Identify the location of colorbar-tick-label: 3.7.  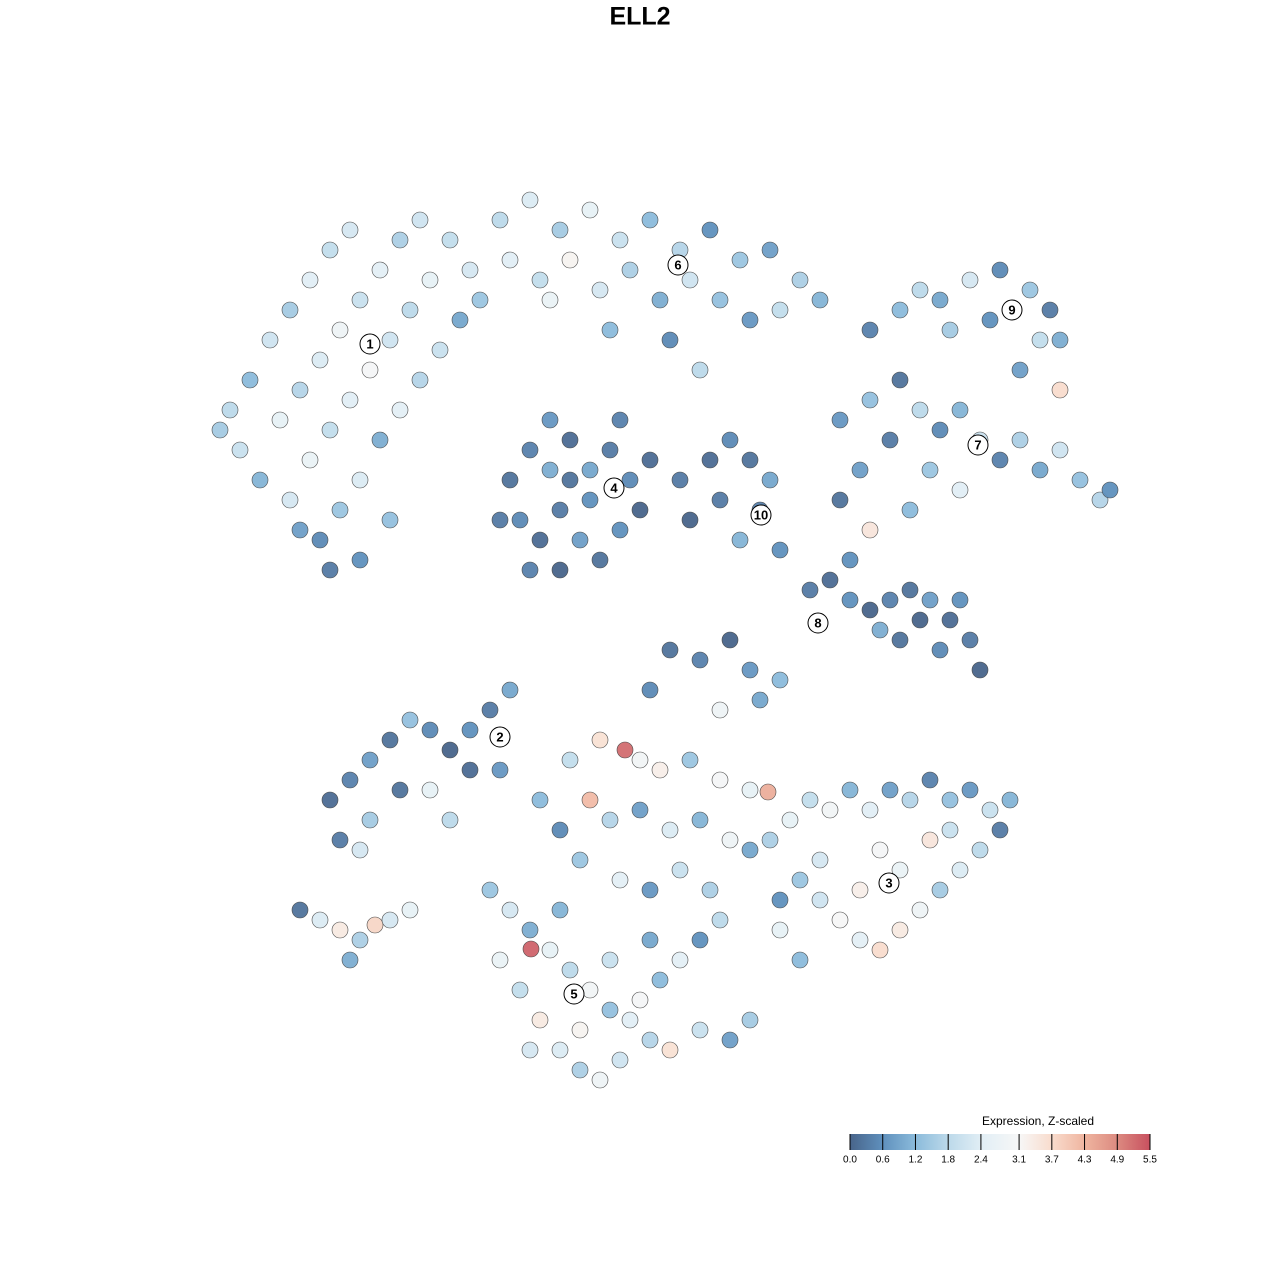
(1052, 1160).